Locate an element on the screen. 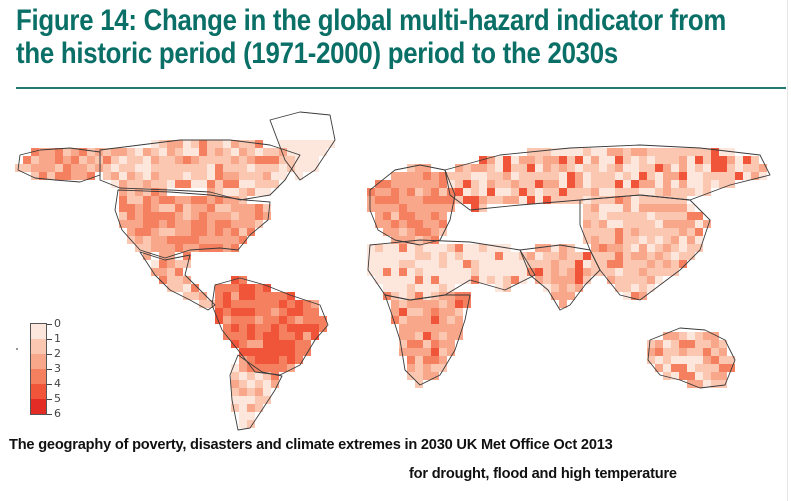  outline-united-states is located at coordinates (192, 224).